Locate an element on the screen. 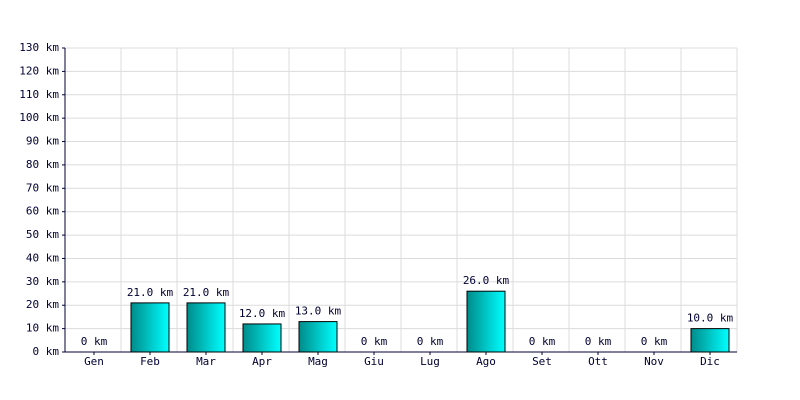 The width and height of the screenshot is (800, 400). y-tick-label: 60 km is located at coordinates (42, 211).